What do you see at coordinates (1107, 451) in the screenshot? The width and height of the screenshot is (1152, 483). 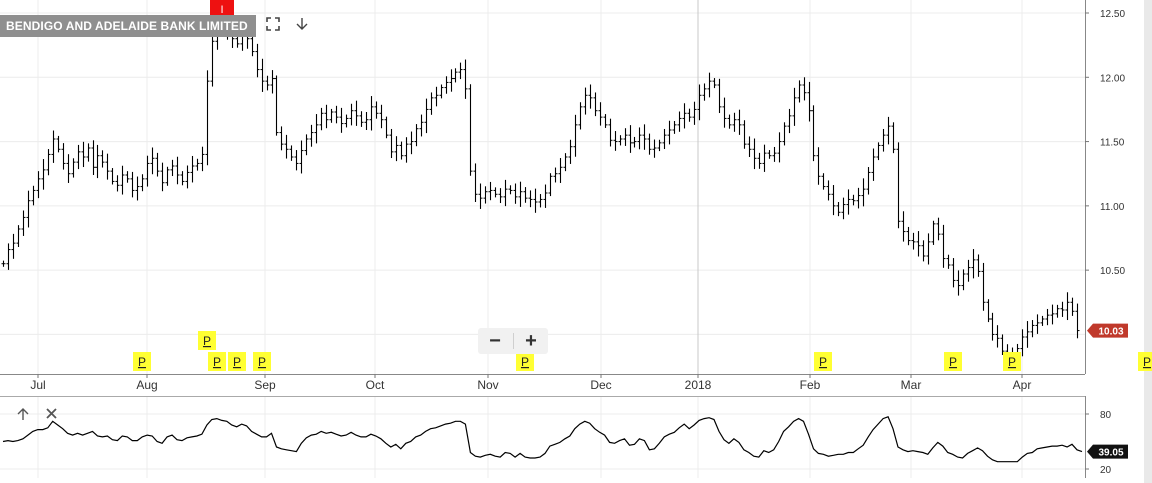 I see `current-indicator-badge: 39.05` at bounding box center [1107, 451].